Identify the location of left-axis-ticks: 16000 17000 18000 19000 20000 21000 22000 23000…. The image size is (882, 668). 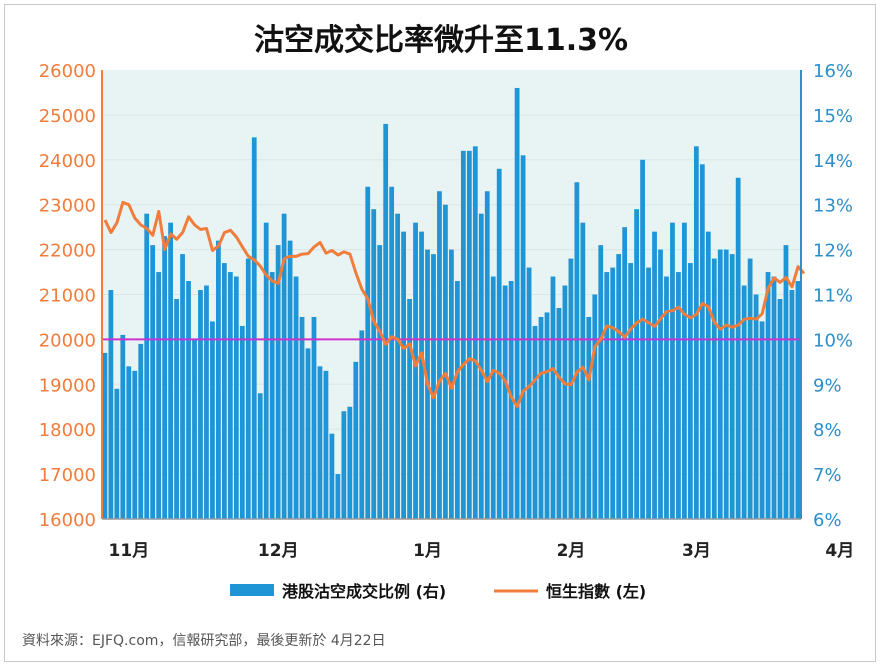
(67, 296).